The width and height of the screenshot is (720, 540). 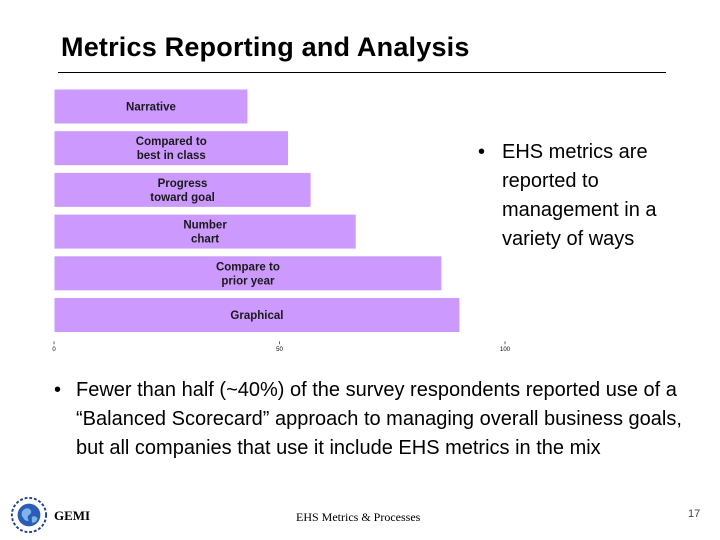 I want to click on x-axis: 0 50 100, so click(x=281, y=347).